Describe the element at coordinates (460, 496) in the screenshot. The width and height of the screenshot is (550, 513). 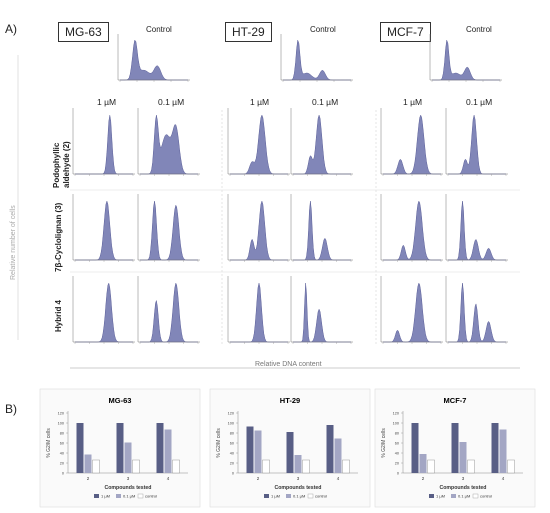
I see `bar-chart-legend: 1 µM 0.1 µM control` at that location.